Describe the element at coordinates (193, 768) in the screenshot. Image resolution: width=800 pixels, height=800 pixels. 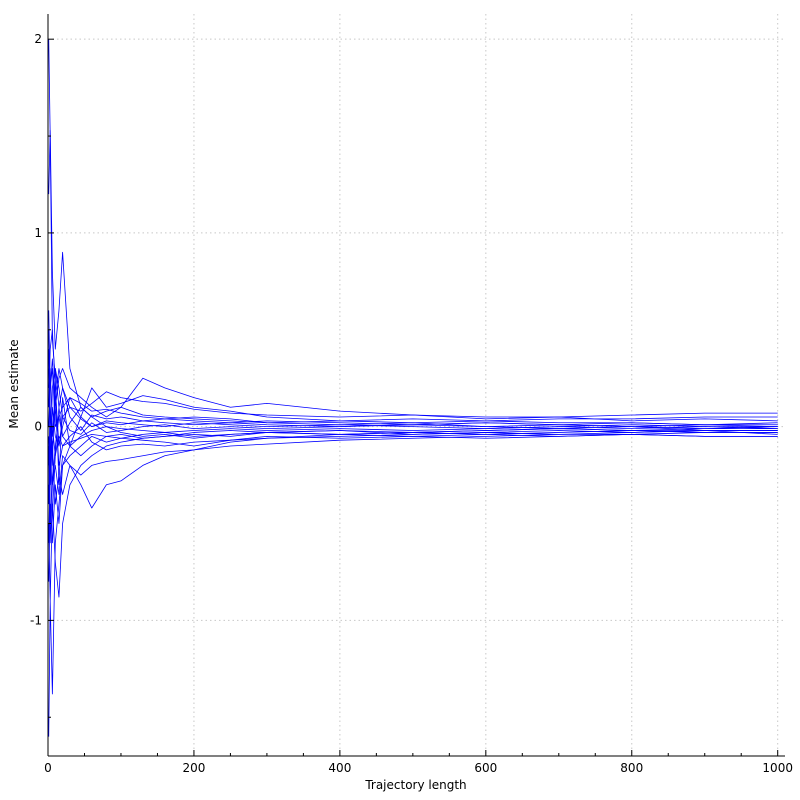
I see `x-tick-label-1: 200` at that location.